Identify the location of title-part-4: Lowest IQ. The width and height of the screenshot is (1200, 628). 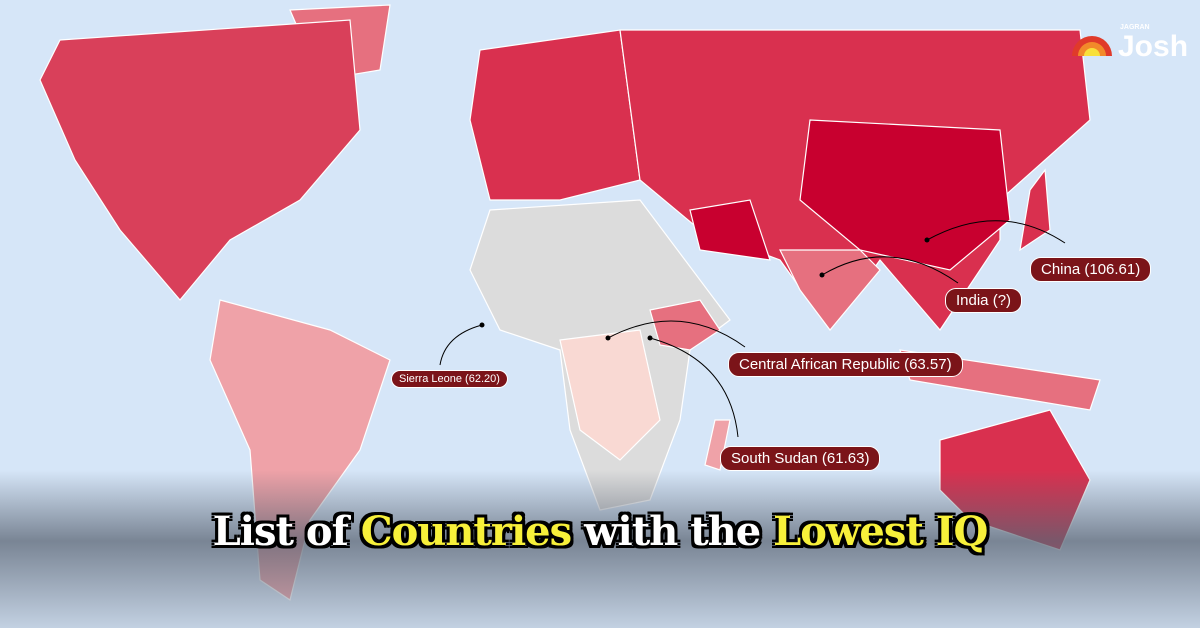
(880, 531).